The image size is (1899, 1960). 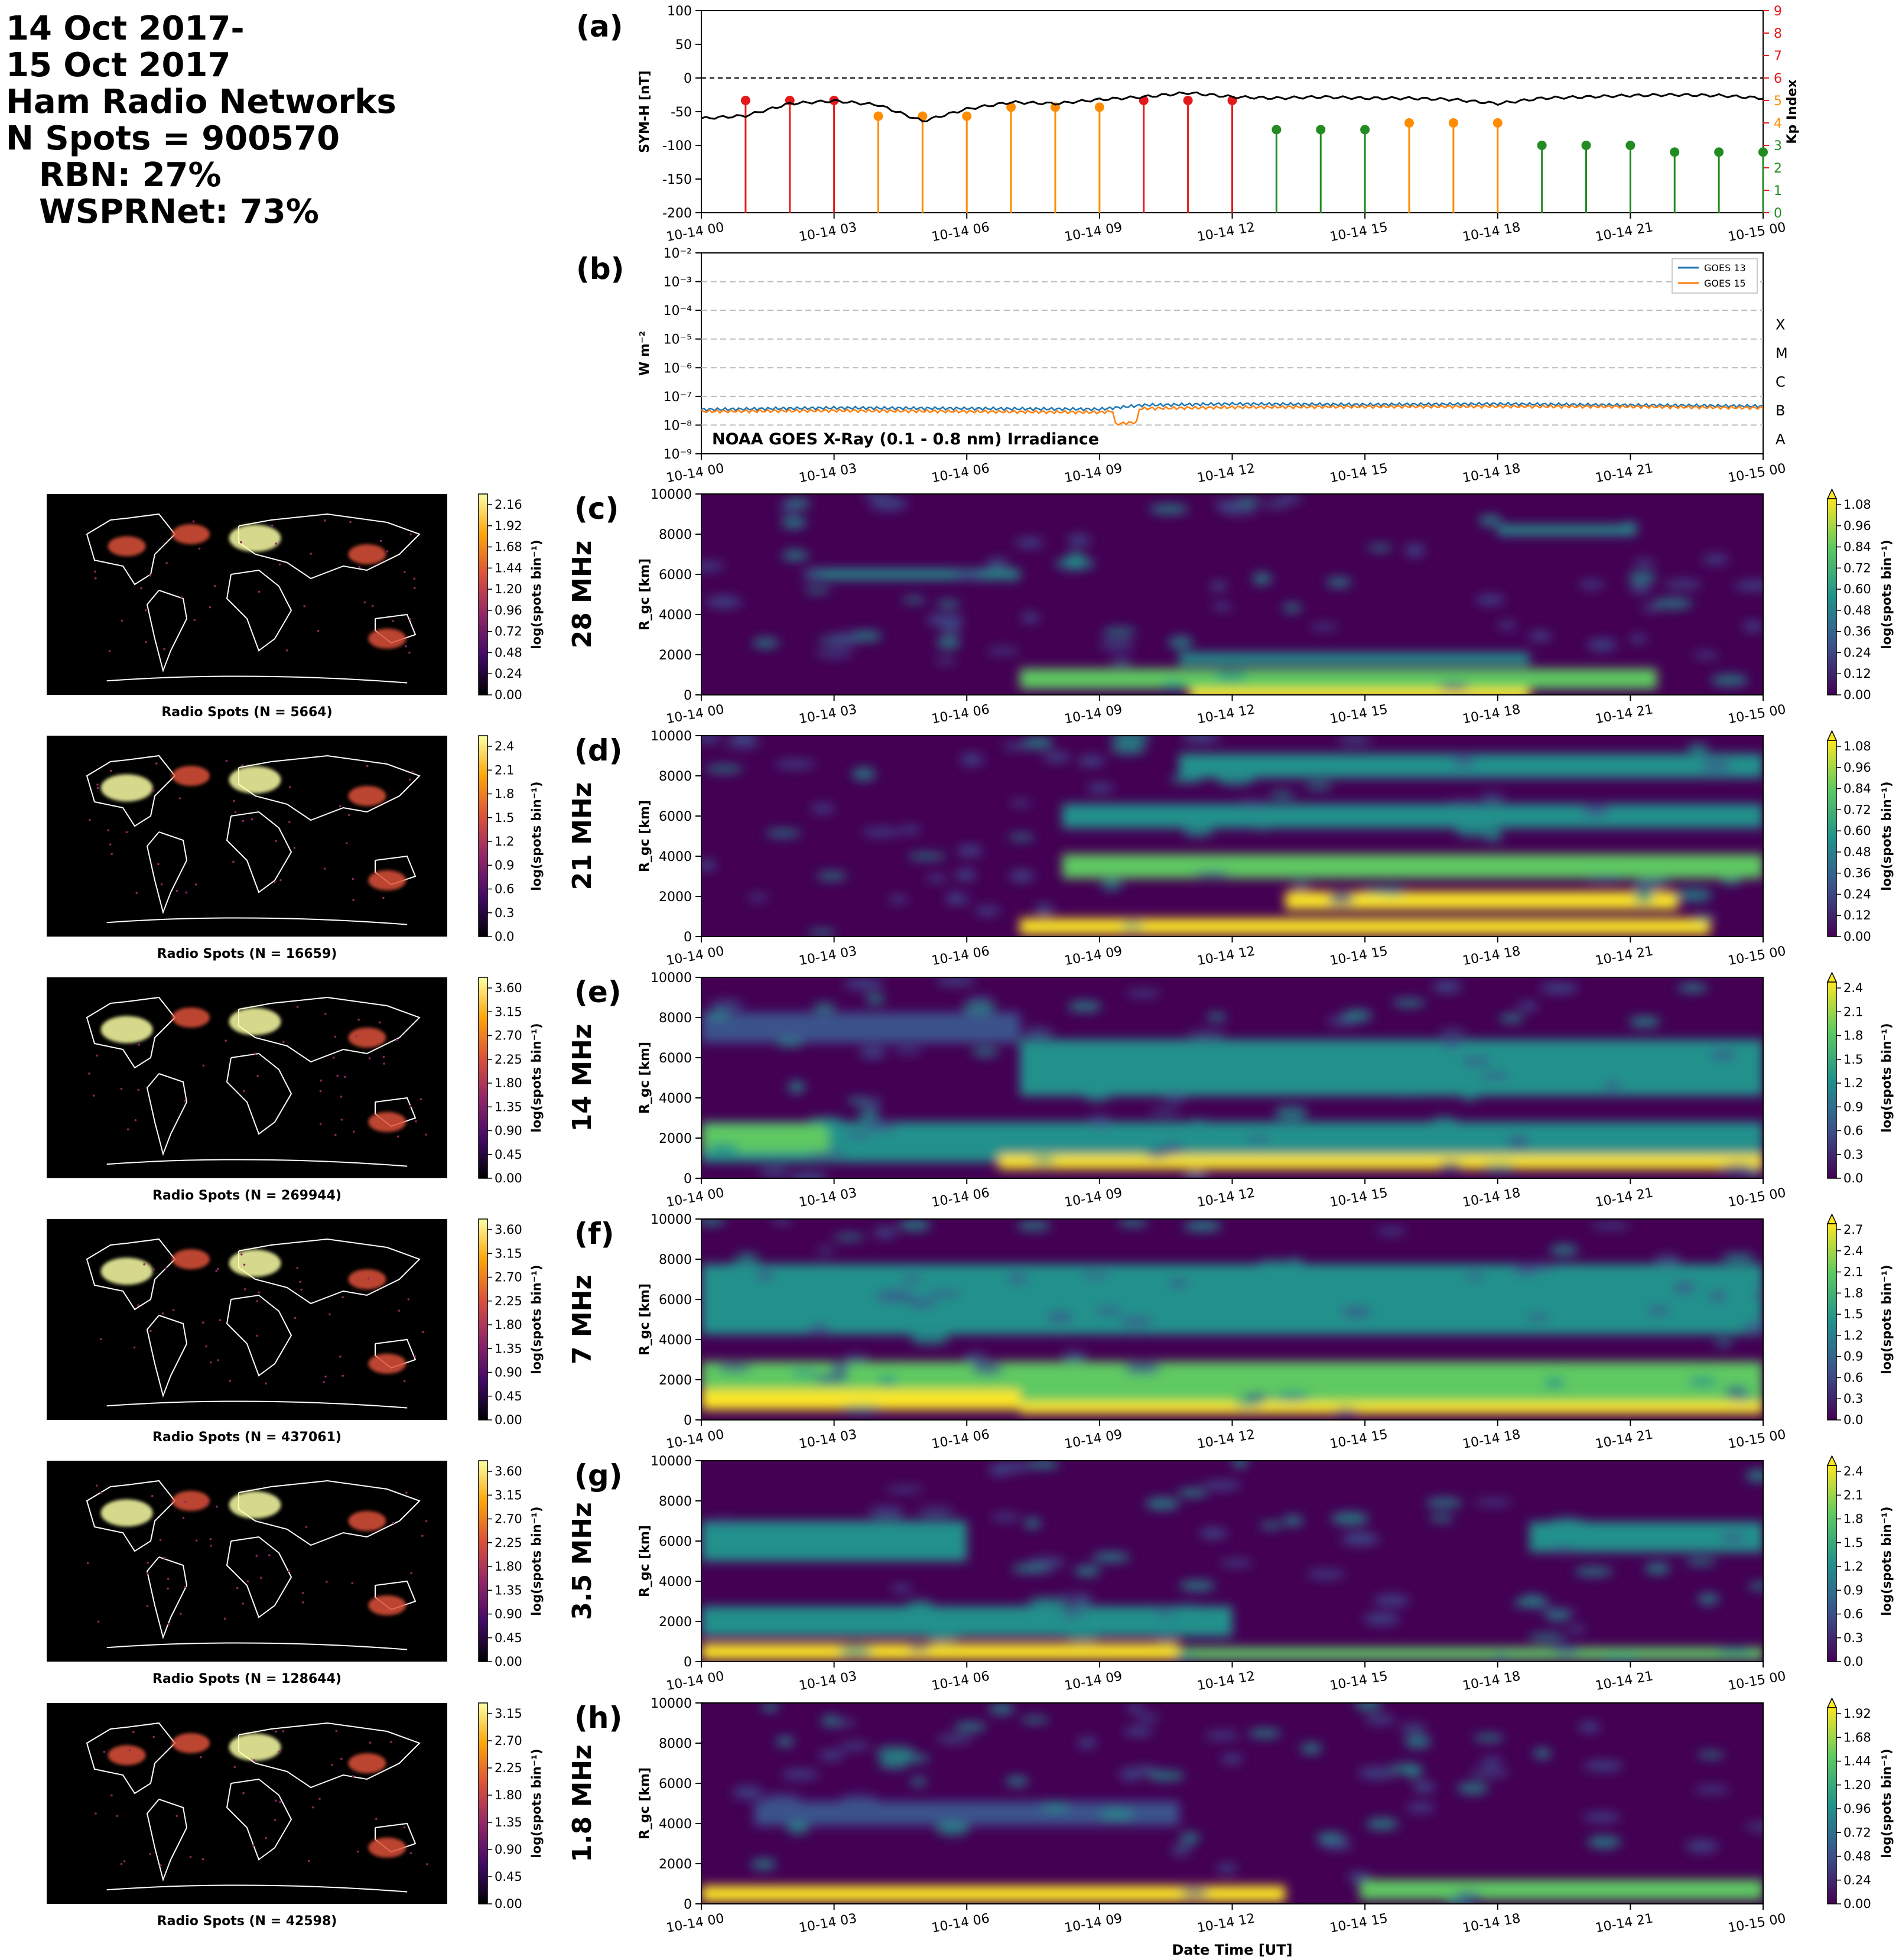 I want to click on map-colorbar-label: log(spots bin⁻¹), so click(x=536, y=1319).